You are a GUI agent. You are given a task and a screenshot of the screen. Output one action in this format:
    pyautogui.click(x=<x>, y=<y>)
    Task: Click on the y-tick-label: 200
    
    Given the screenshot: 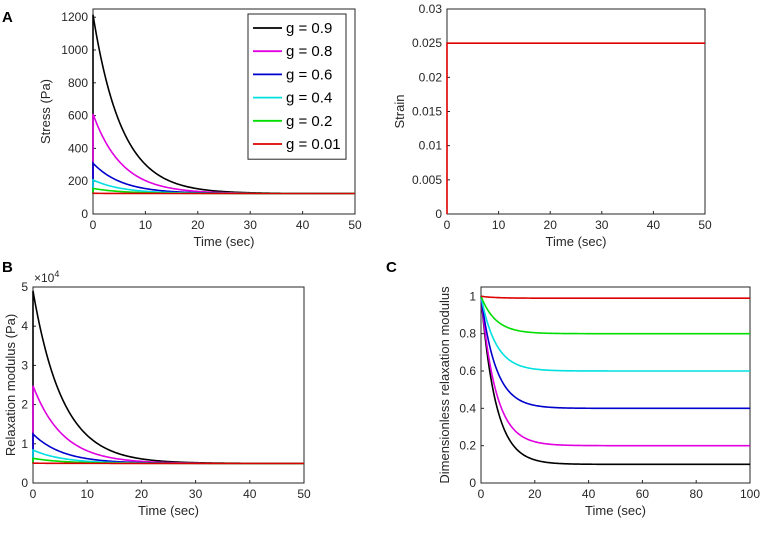 What is the action you would take?
    pyautogui.click(x=78, y=181)
    